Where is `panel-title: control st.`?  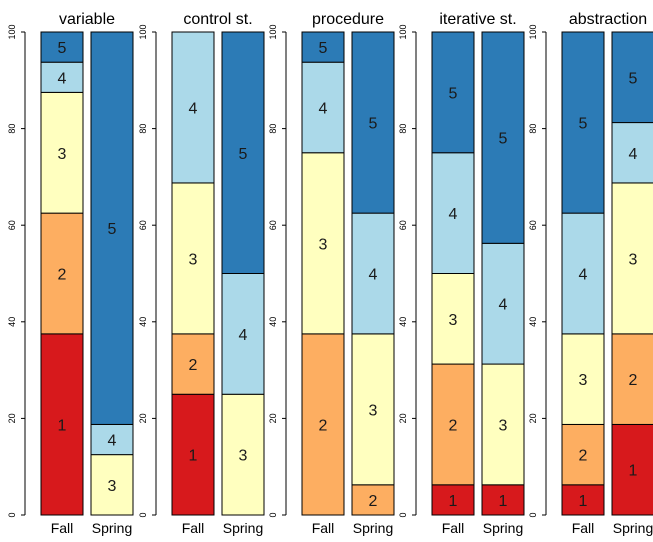
panel-title: control st. is located at coordinates (217, 19).